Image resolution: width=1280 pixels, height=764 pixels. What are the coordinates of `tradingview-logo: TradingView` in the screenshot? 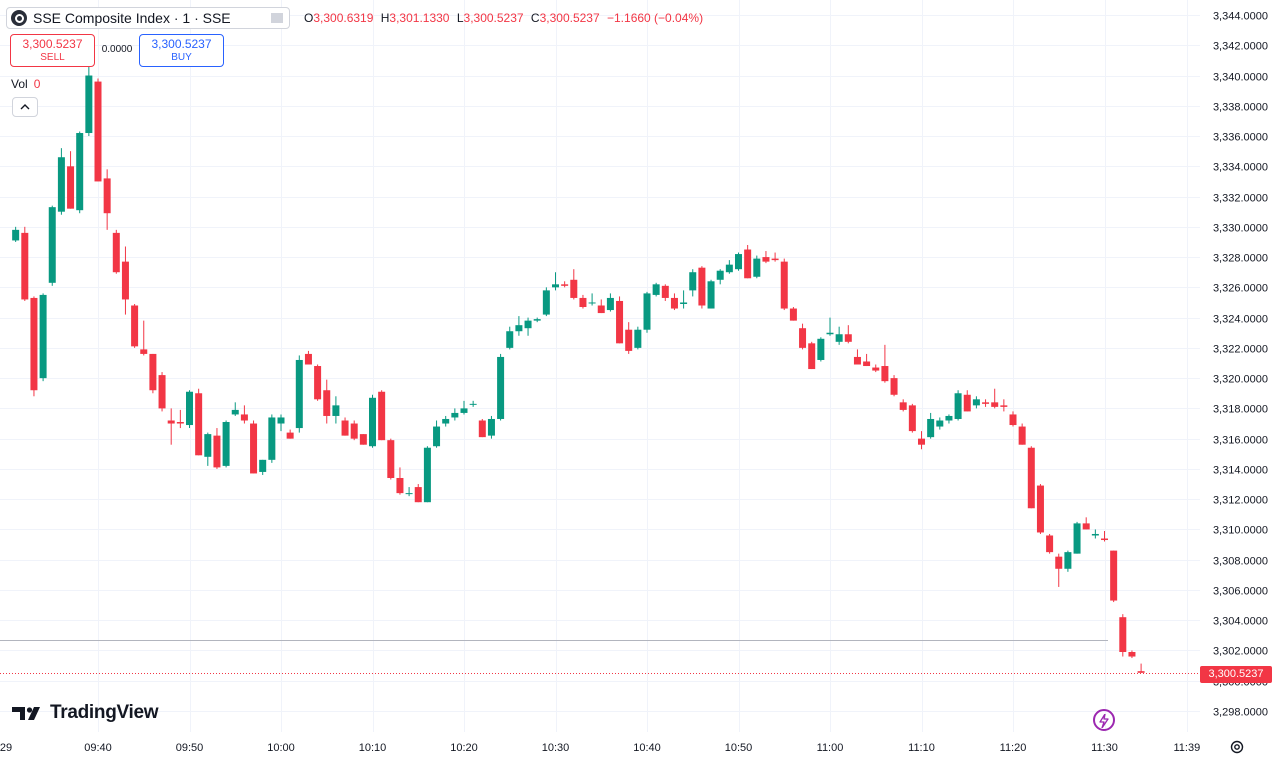 It's located at (85, 713).